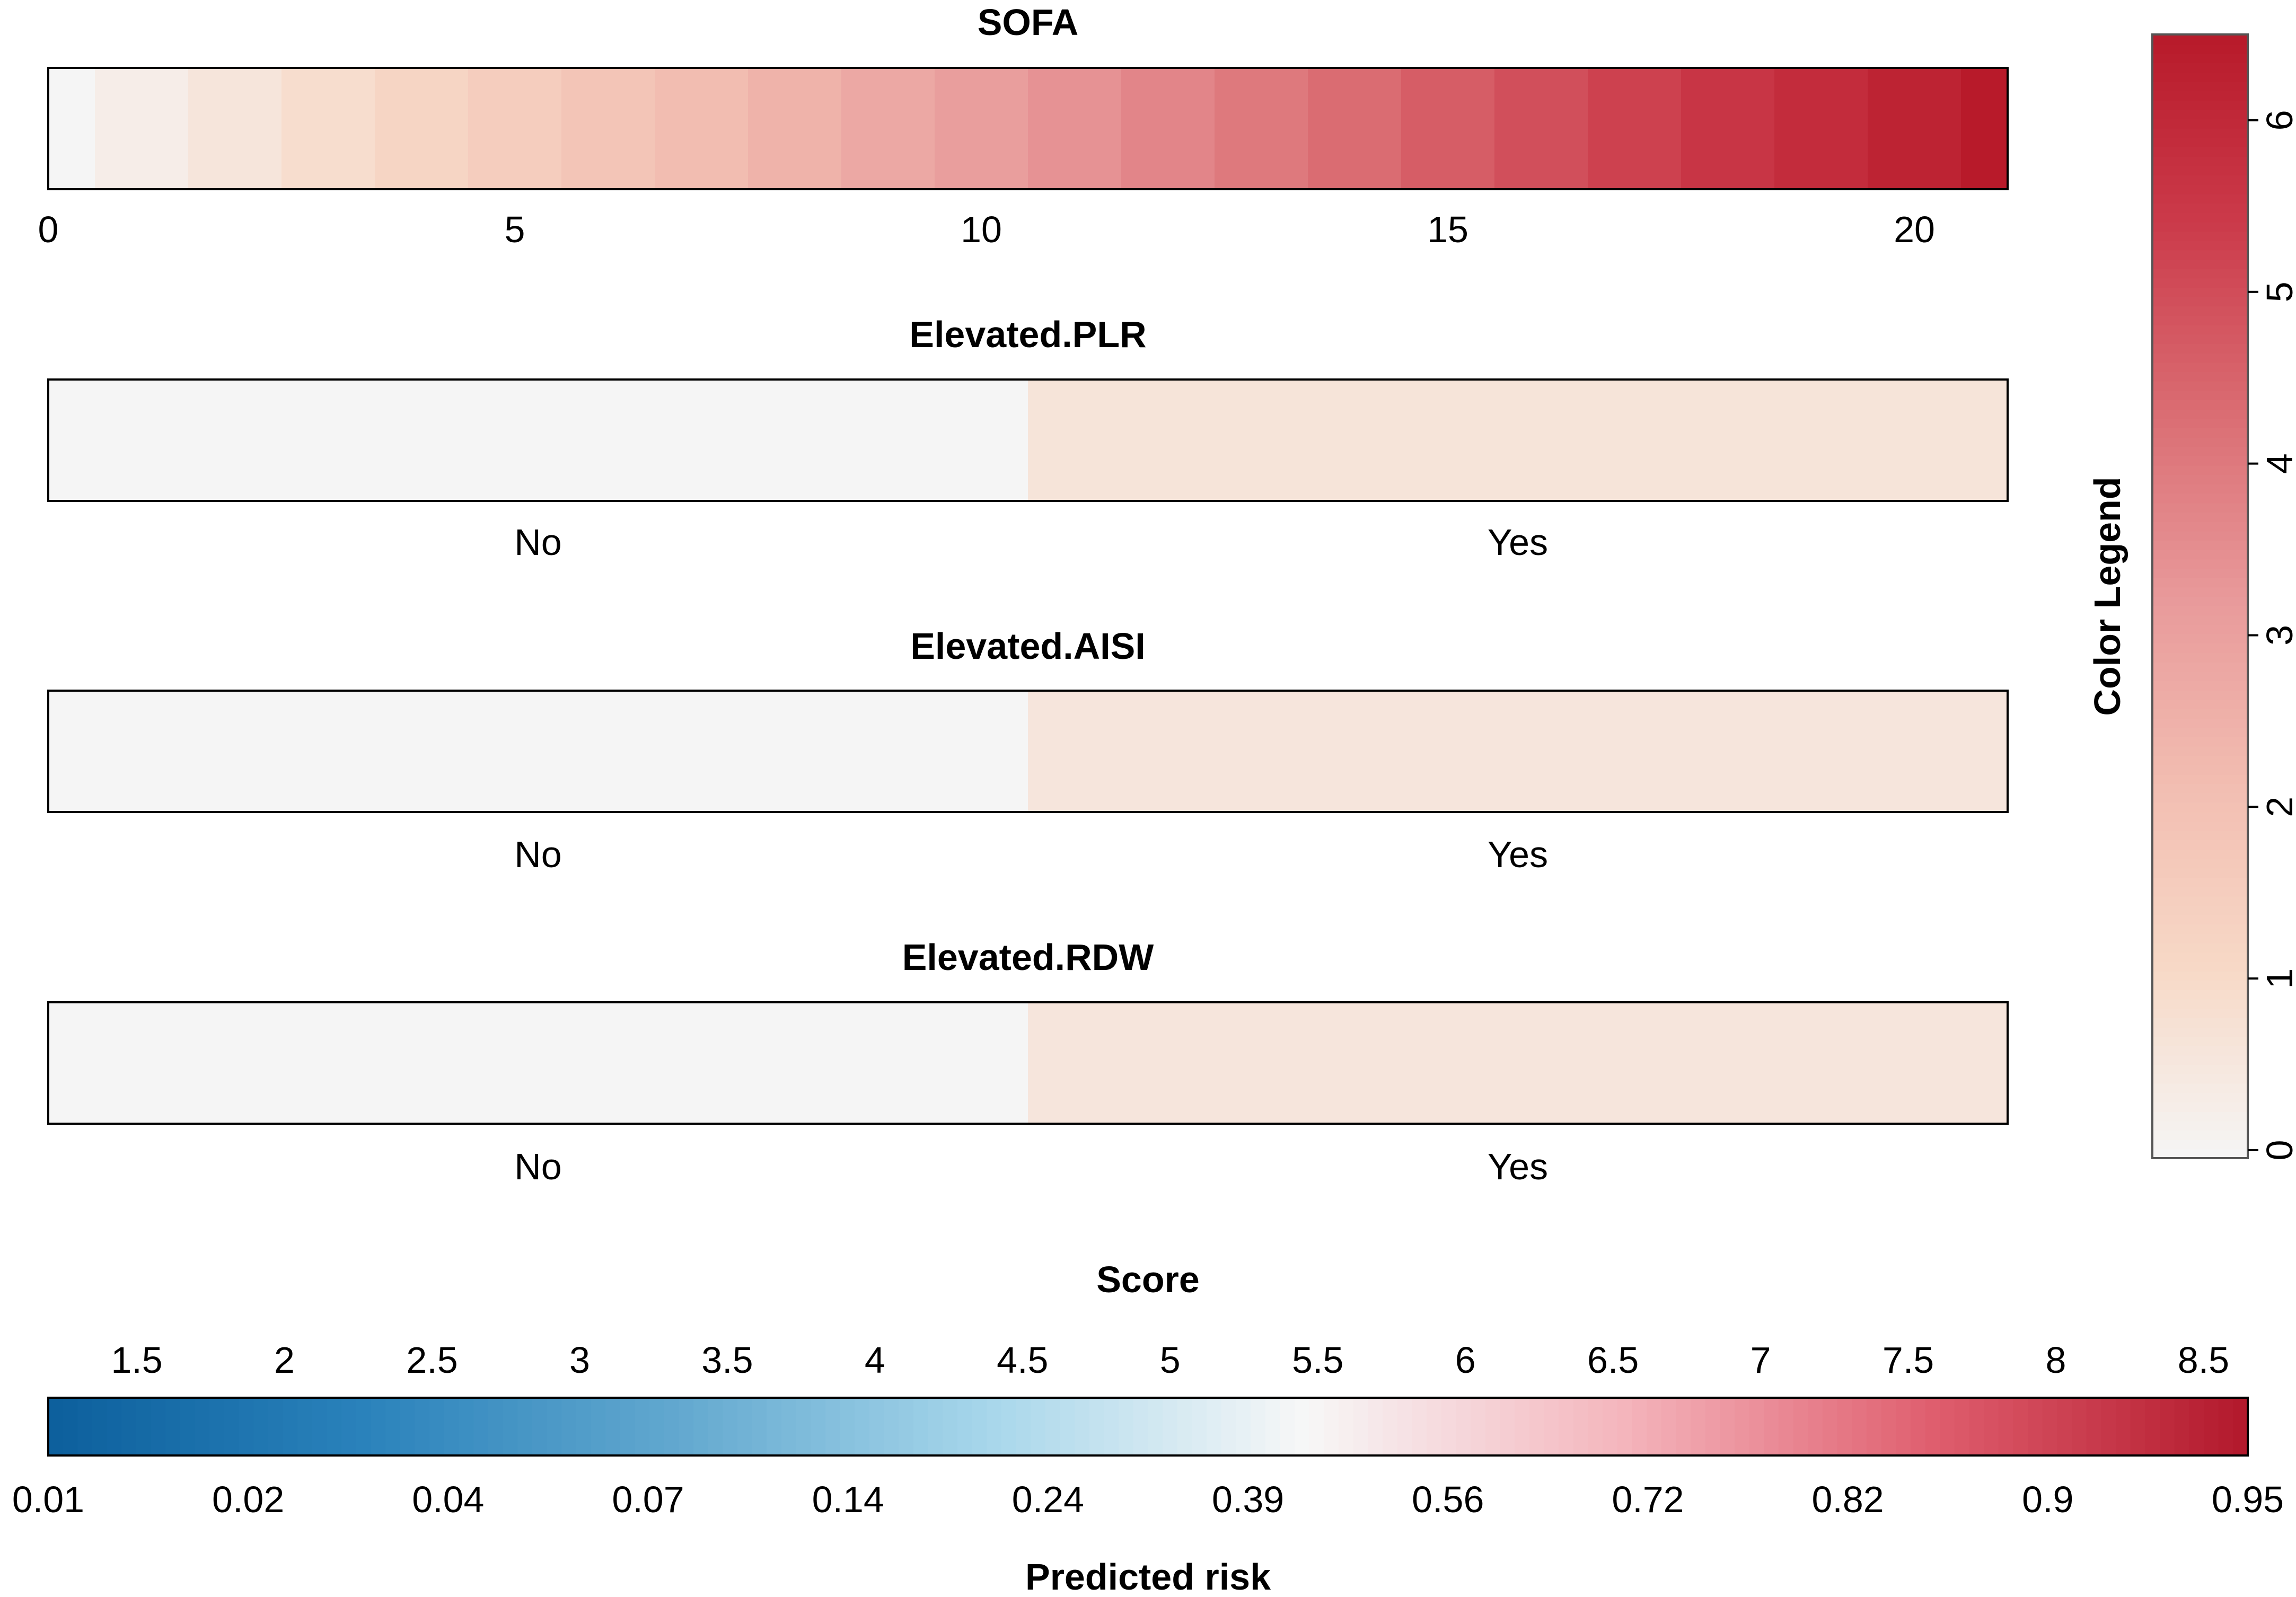  I want to click on score-tick-label: 4.5, so click(1023, 1360).